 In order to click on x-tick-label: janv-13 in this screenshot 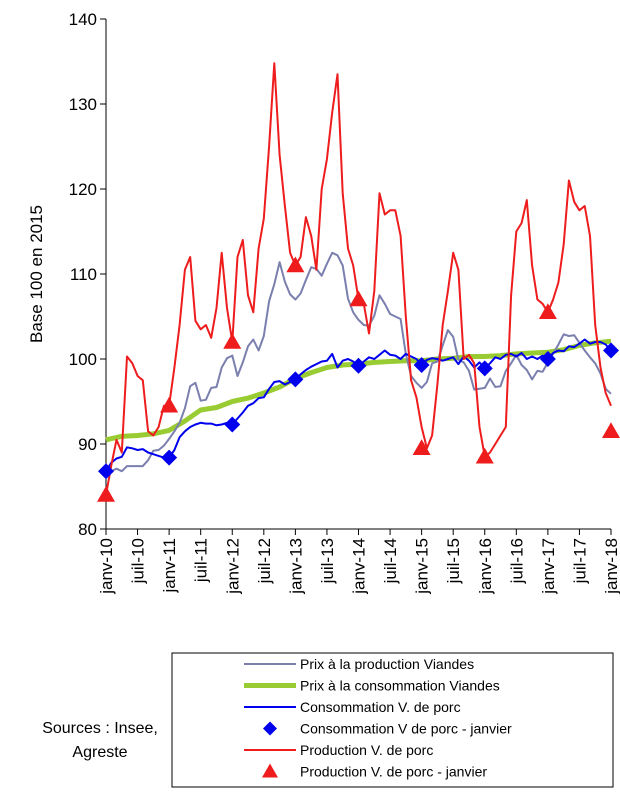, I will do `click(295, 566)`.